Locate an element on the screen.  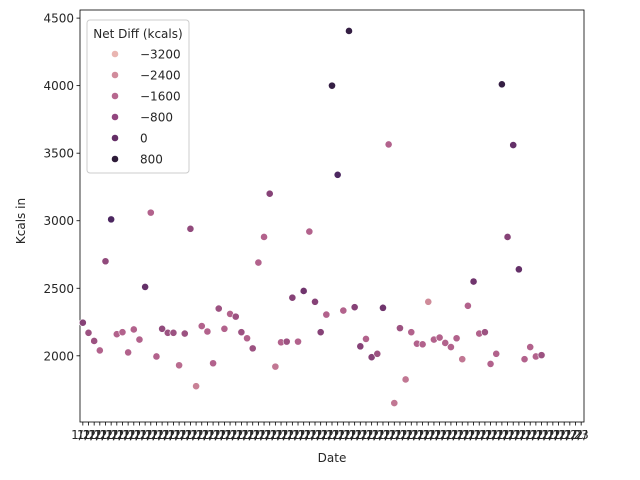
y-tick-label: 3500 is located at coordinates (58, 154).